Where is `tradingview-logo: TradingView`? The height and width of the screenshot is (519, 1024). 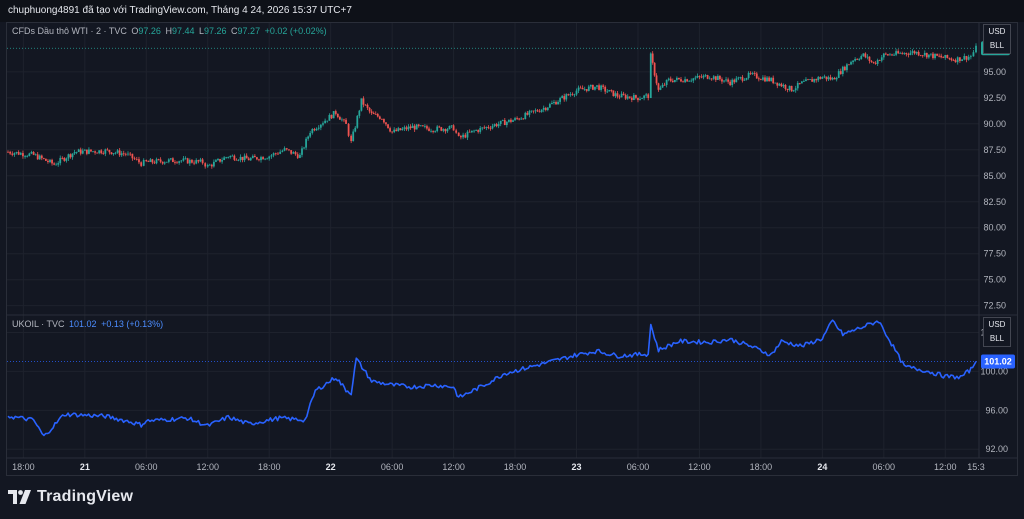 tradingview-logo: TradingView is located at coordinates (70, 497).